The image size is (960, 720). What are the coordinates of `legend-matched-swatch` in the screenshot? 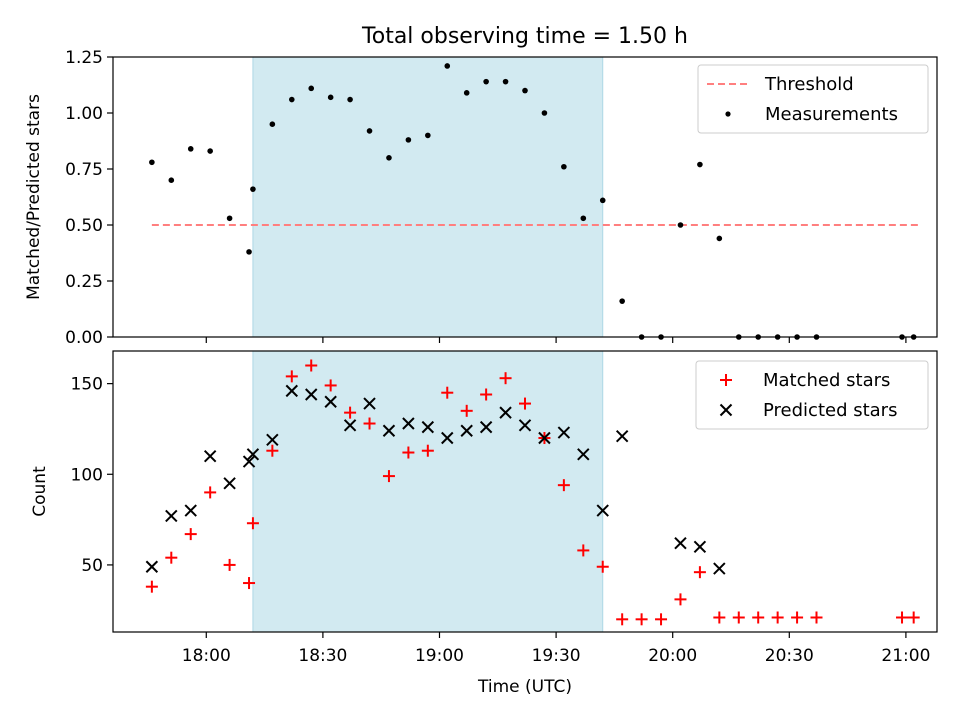 It's located at (726, 380).